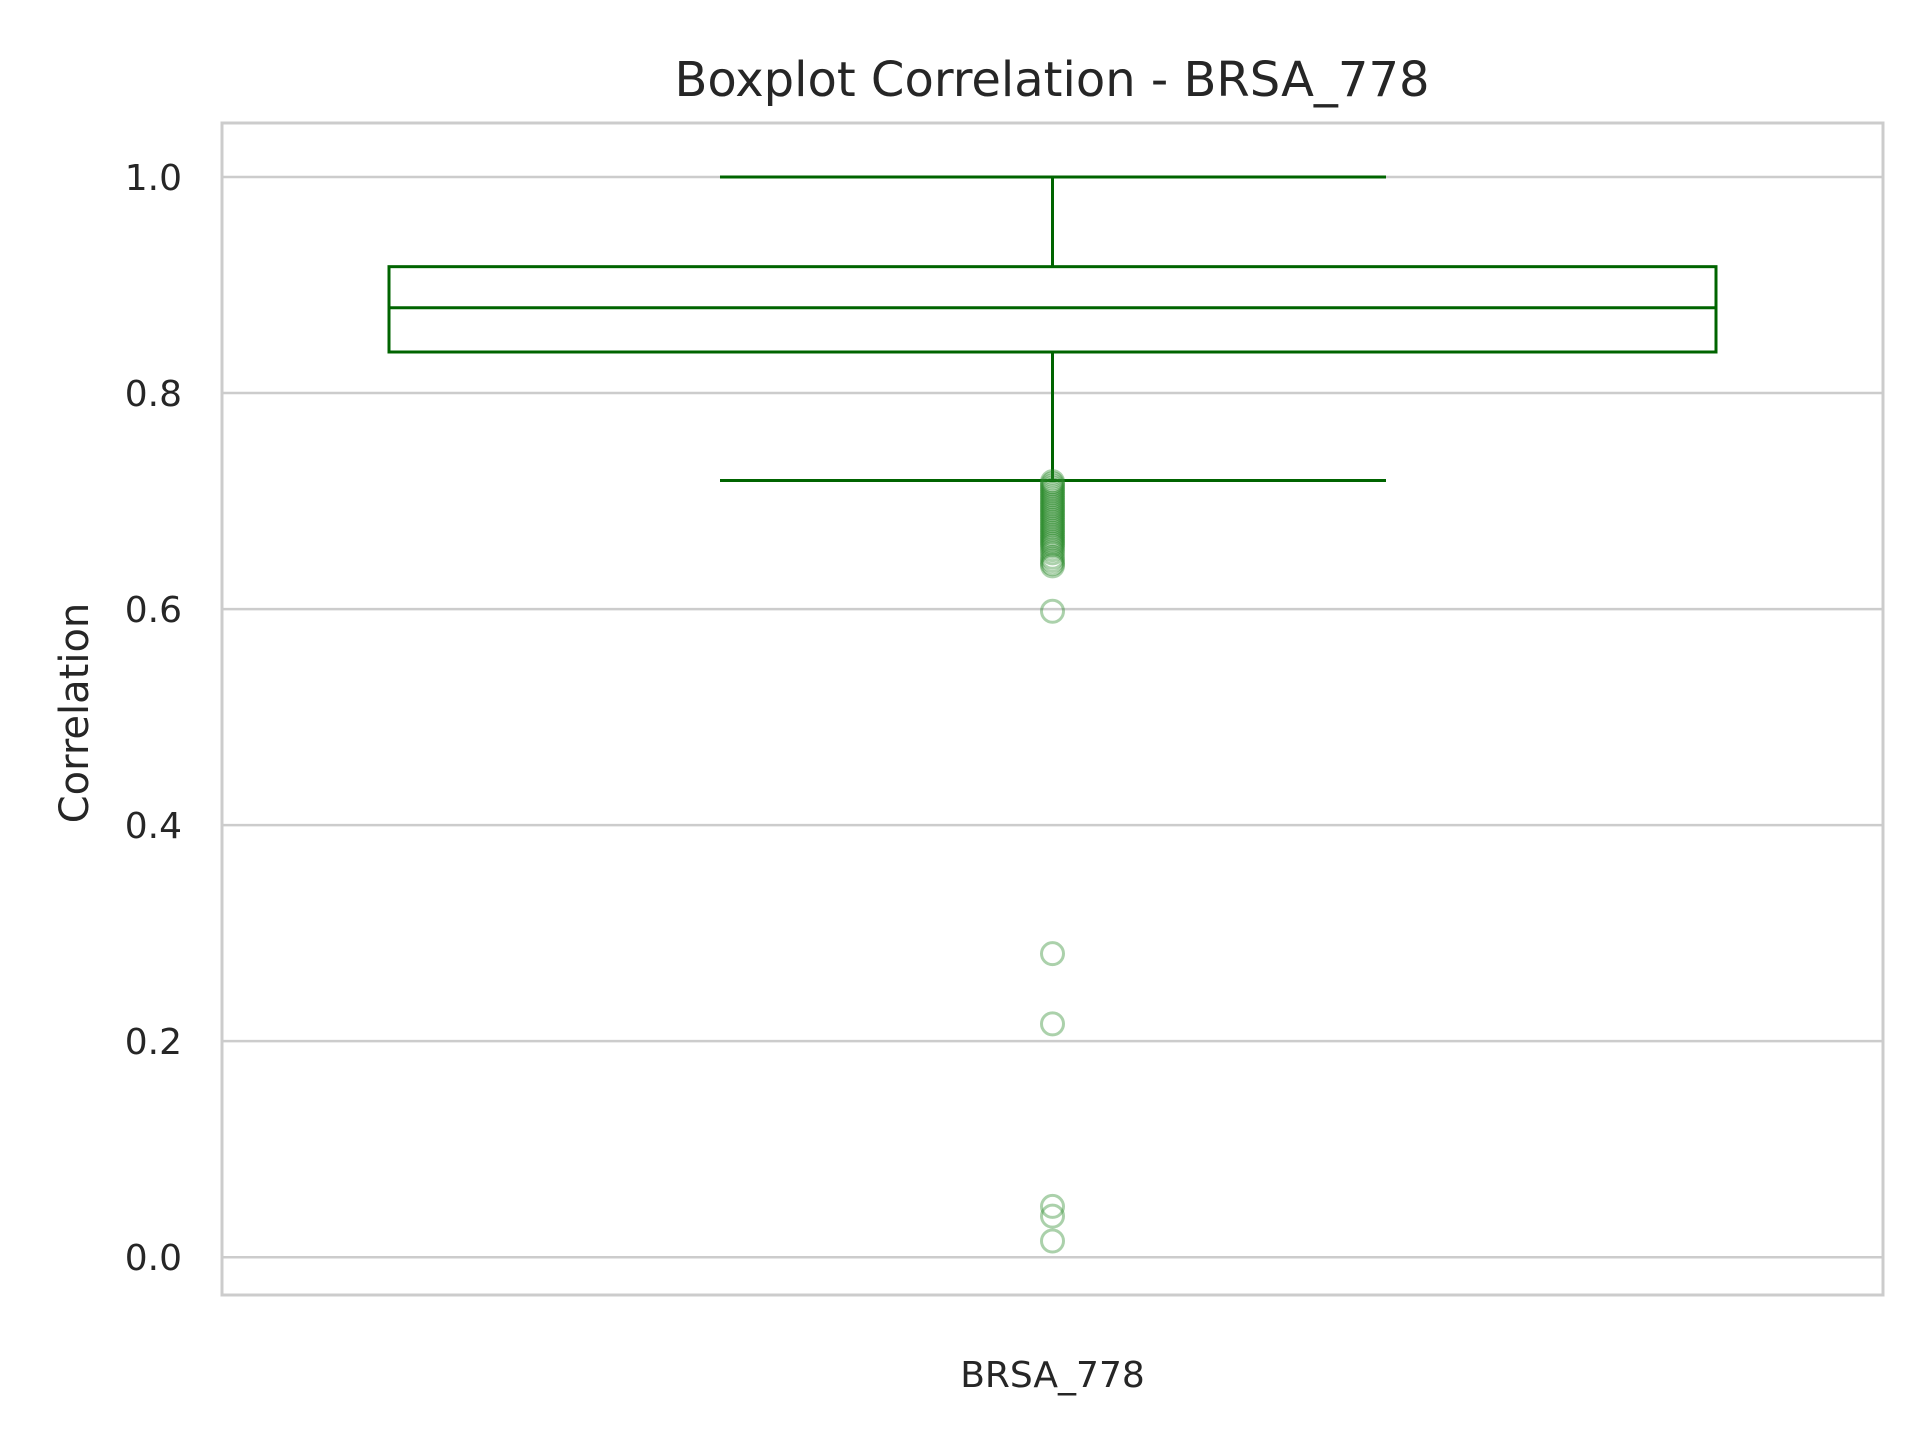  I want to click on x-tick-label: BRSA_778, so click(1052, 1375).